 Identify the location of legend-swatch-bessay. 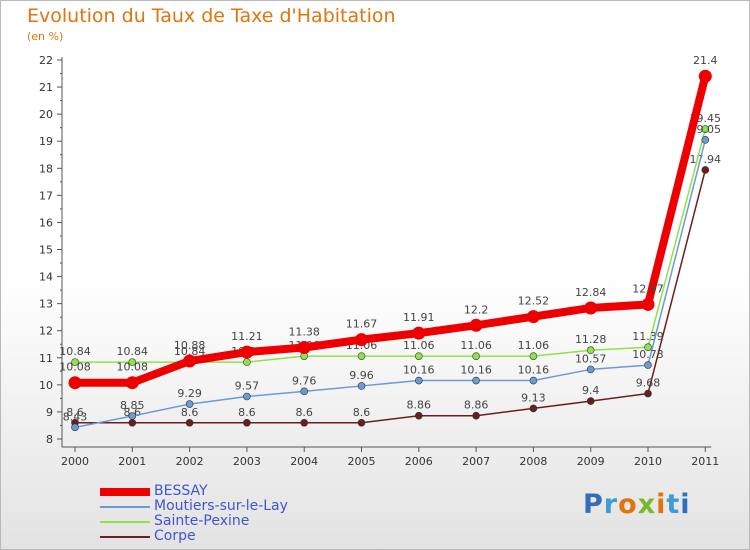
(125, 492).